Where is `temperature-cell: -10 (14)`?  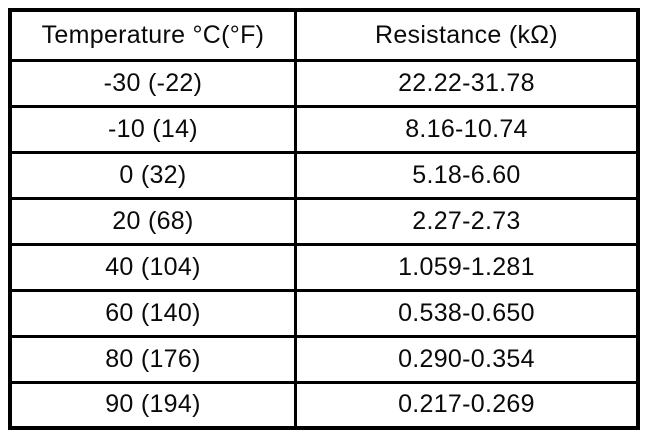
temperature-cell: -10 (14) is located at coordinates (152, 129).